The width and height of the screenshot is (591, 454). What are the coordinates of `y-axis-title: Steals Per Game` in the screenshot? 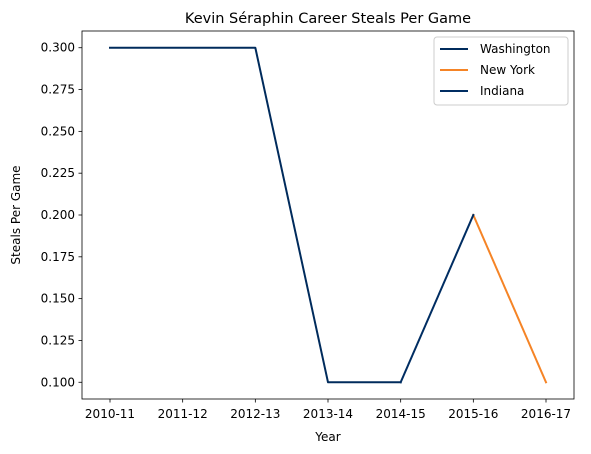 It's located at (16, 214).